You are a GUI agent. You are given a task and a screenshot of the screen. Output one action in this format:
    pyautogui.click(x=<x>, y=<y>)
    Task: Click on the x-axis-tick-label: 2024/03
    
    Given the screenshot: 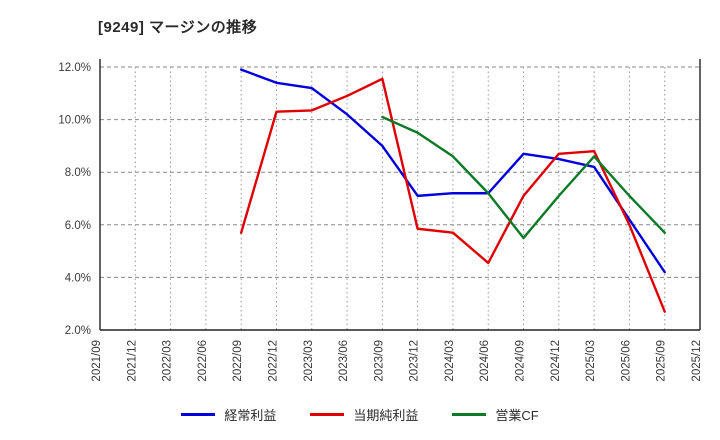 What is the action you would take?
    pyautogui.click(x=450, y=361)
    